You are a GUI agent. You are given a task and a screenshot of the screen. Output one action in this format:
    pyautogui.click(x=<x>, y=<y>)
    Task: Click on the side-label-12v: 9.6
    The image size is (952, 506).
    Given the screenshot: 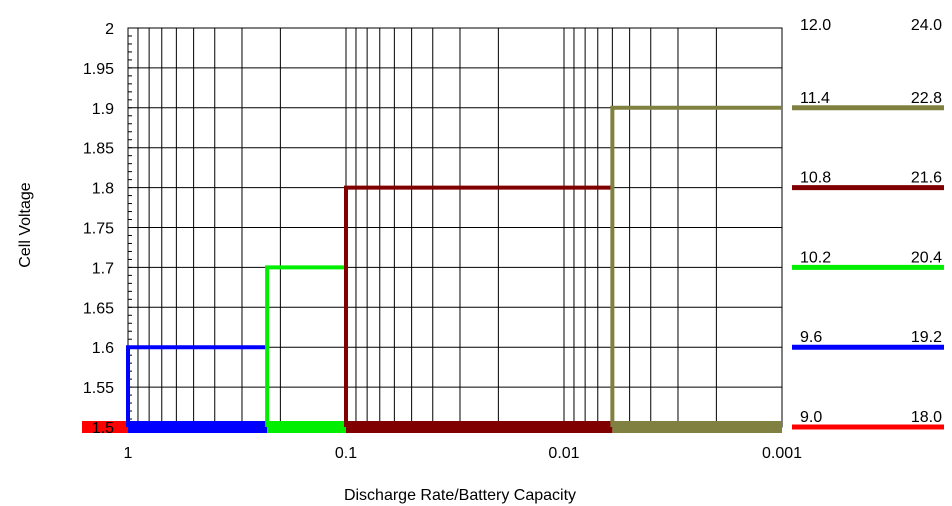 What is the action you would take?
    pyautogui.click(x=811, y=337)
    